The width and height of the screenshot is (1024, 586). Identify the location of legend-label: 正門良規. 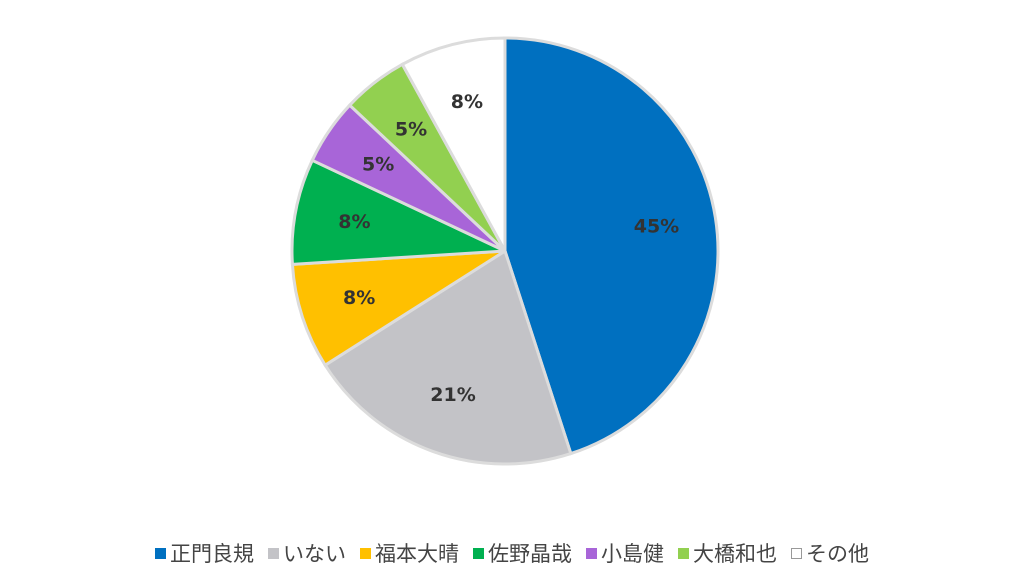
(212, 554).